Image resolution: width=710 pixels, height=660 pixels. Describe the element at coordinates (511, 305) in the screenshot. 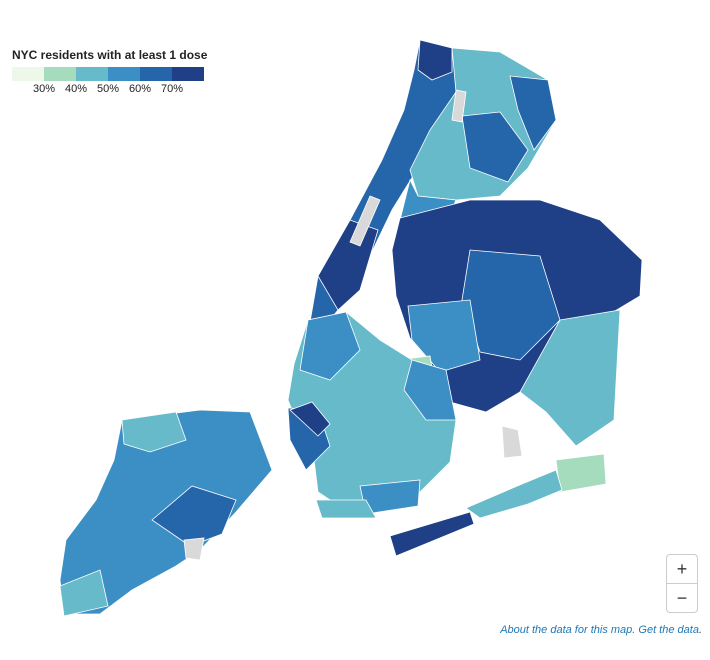

I see `queens-central` at that location.